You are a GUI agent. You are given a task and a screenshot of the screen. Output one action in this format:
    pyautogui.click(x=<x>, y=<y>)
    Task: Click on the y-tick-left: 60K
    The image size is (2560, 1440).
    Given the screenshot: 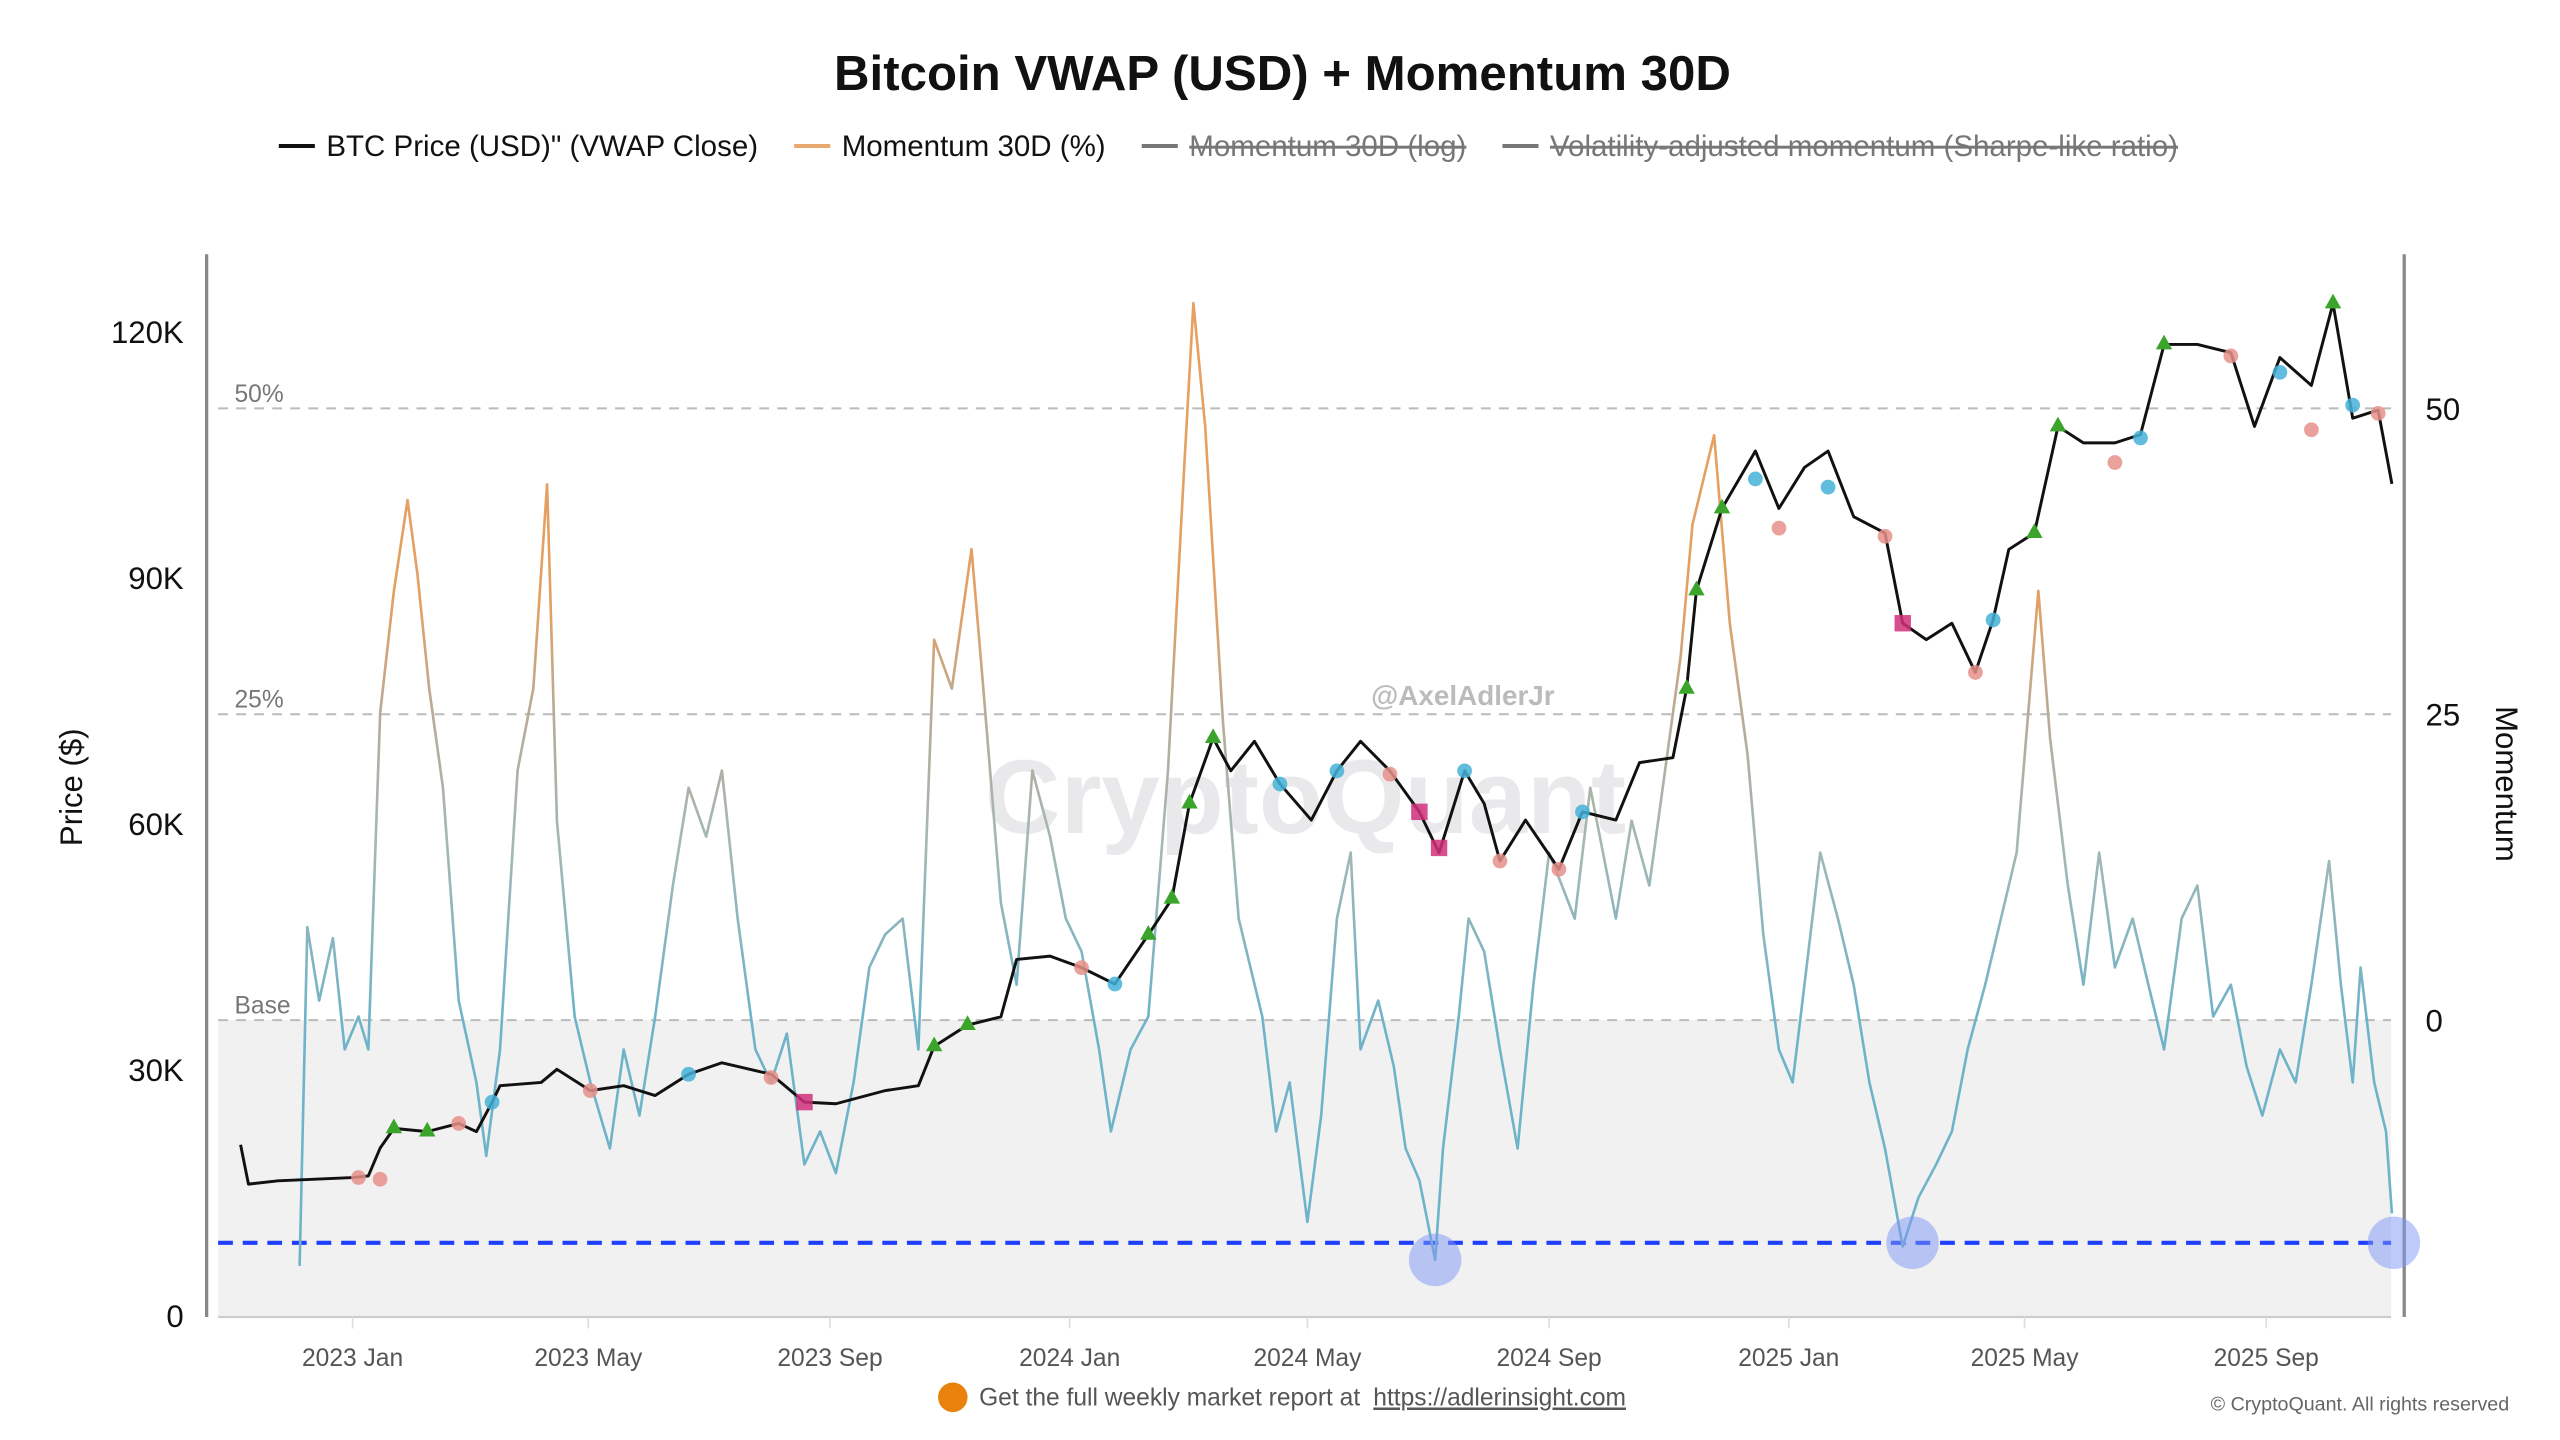 What is the action you would take?
    pyautogui.click(x=156, y=824)
    